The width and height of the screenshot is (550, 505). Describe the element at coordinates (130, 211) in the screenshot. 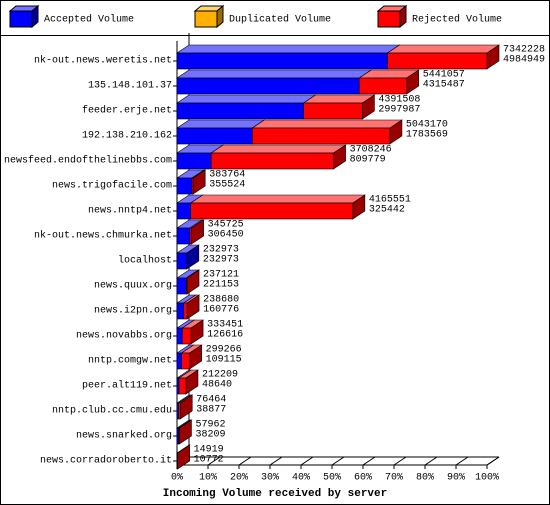

I see `y-tick-label: news.nntp4.net` at that location.